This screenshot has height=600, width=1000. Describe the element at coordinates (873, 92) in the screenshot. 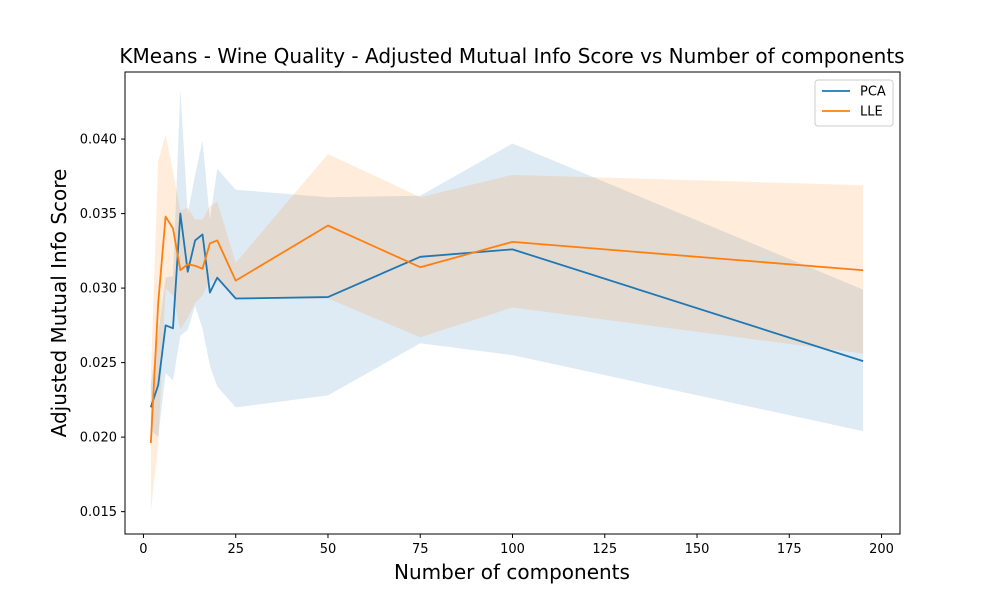

I see `legend-label-pca: PCA` at that location.